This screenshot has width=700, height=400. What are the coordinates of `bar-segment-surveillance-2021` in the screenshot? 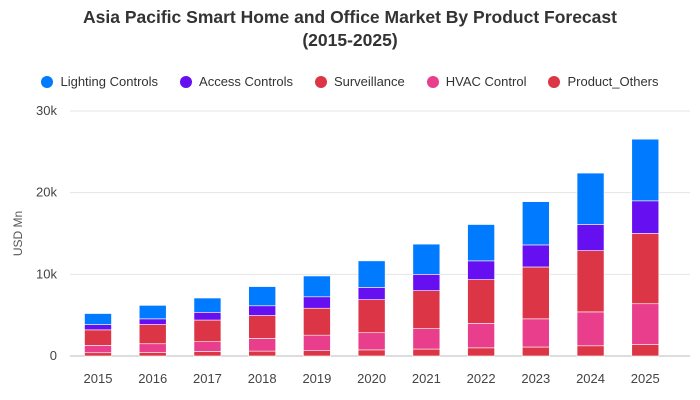 It's located at (426, 309).